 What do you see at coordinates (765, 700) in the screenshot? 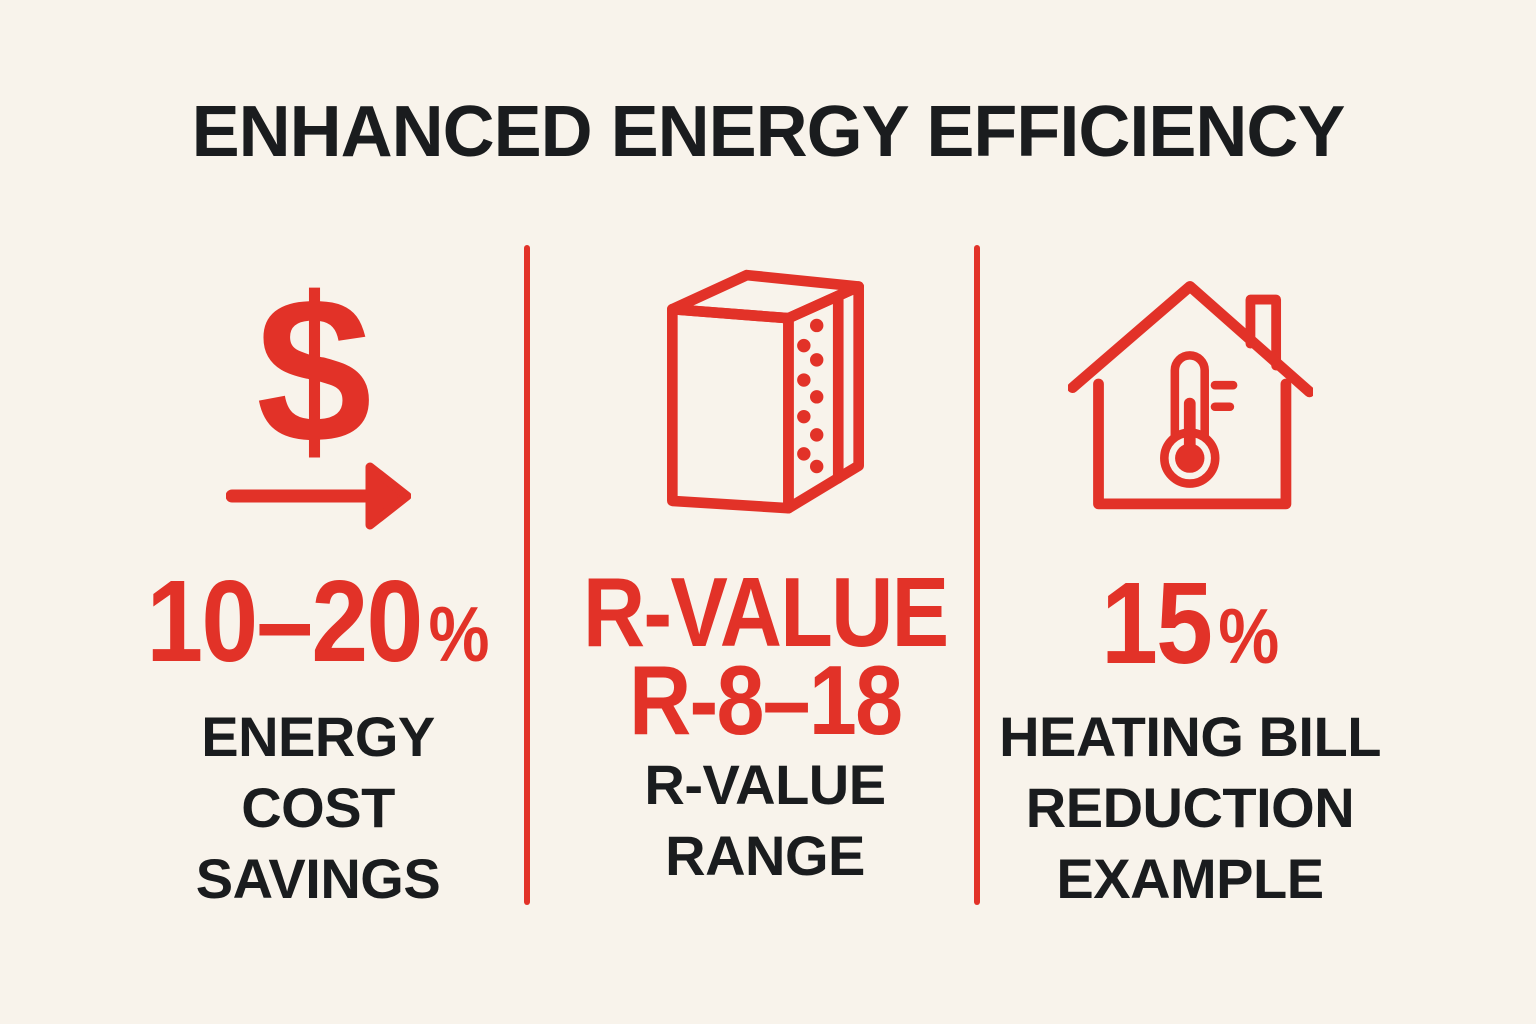
I see `stat-line: R-8–18` at bounding box center [765, 700].